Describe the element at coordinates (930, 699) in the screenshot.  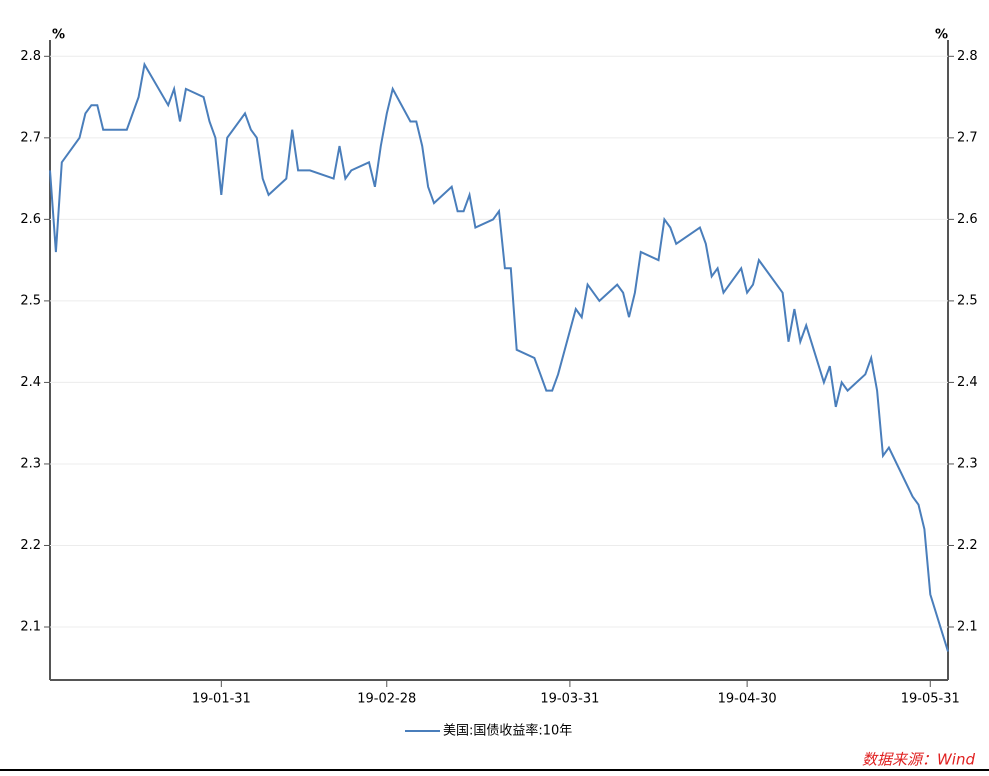
I see `x-tick-label: 19-05-31` at that location.